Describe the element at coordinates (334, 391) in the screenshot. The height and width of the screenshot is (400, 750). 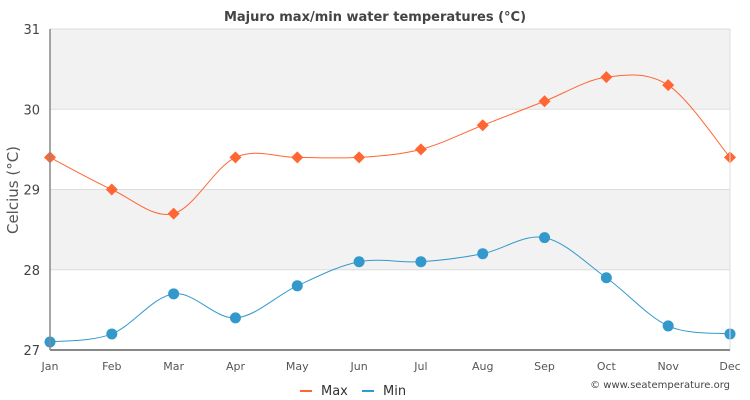
I see `legend-max-label: Max` at that location.